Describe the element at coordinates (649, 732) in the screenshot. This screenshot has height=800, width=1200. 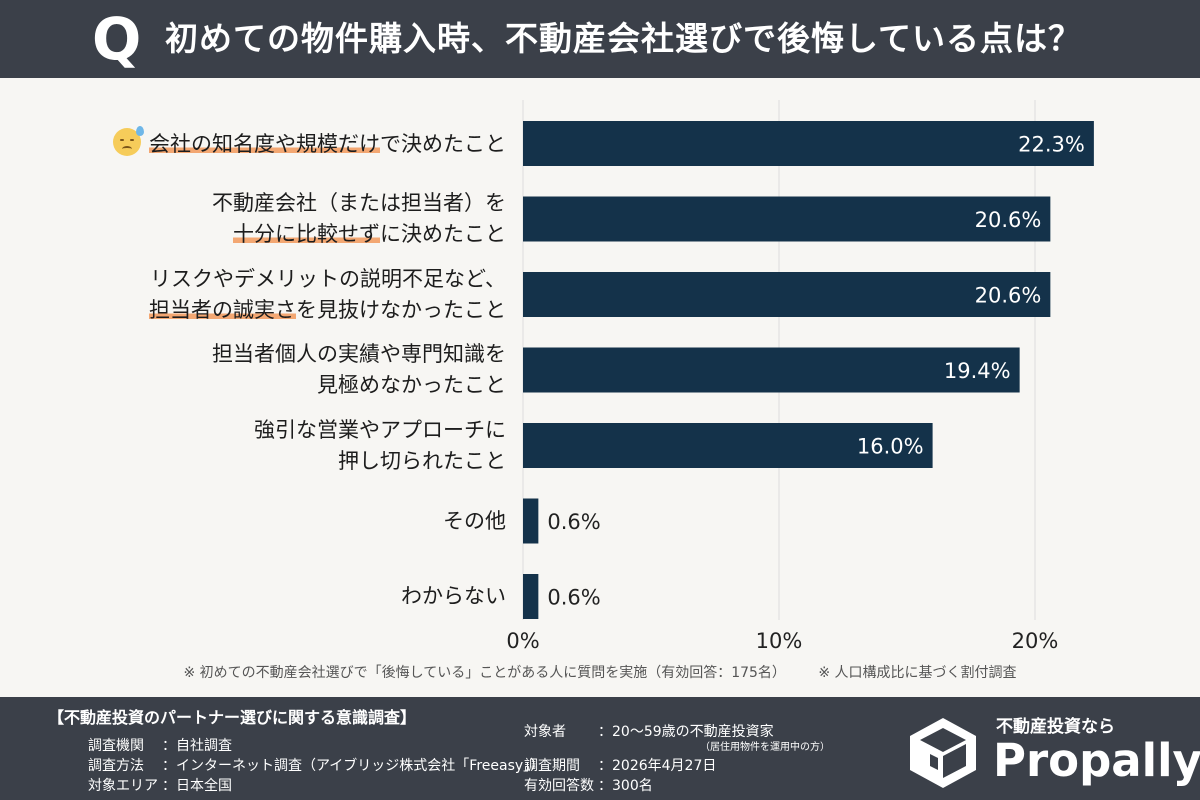
I see `footer-row-target: 対象者 ：20〜59歳の不動産投資家` at that location.